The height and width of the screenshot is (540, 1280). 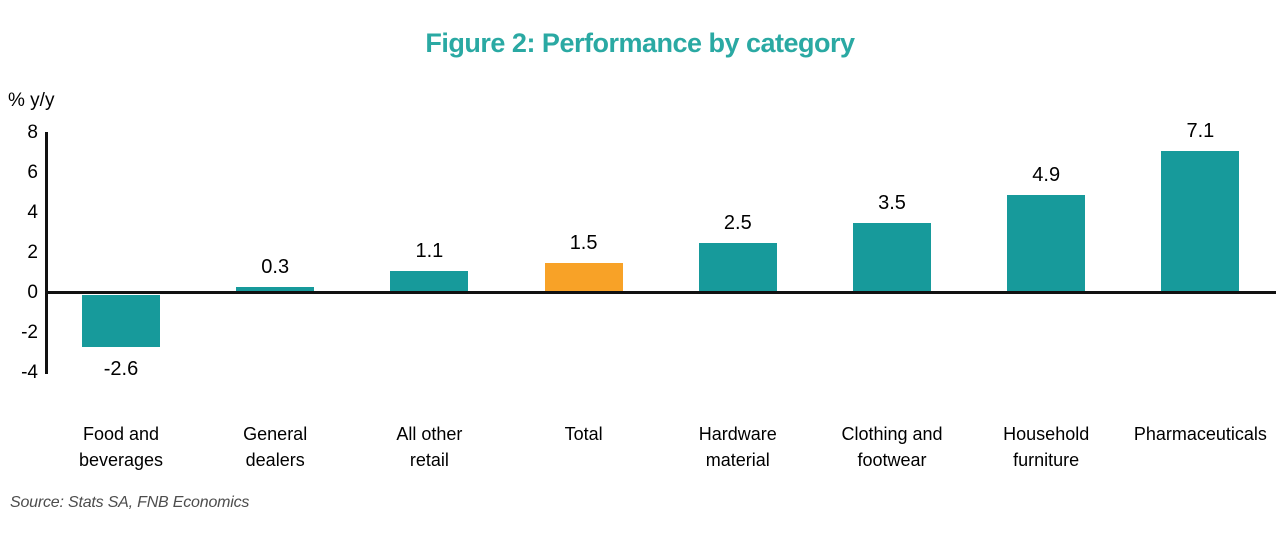 What do you see at coordinates (130, 502) in the screenshot?
I see `source-note: Source: Stats SA, FNB Economics` at bounding box center [130, 502].